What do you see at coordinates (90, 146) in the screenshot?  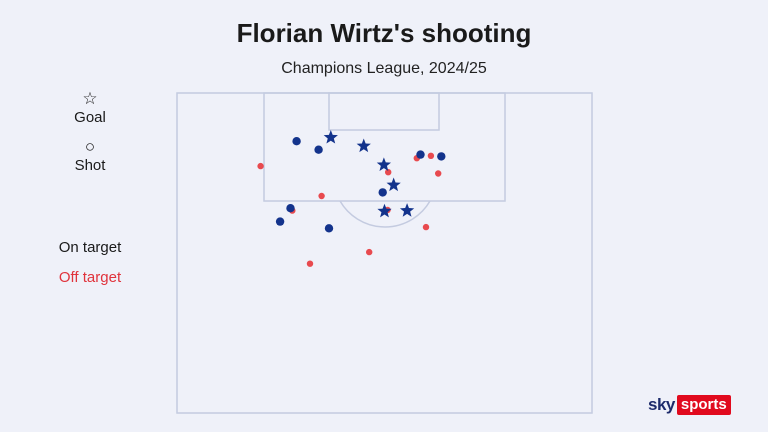 I see `circle-outline-icon: ○` at bounding box center [90, 146].